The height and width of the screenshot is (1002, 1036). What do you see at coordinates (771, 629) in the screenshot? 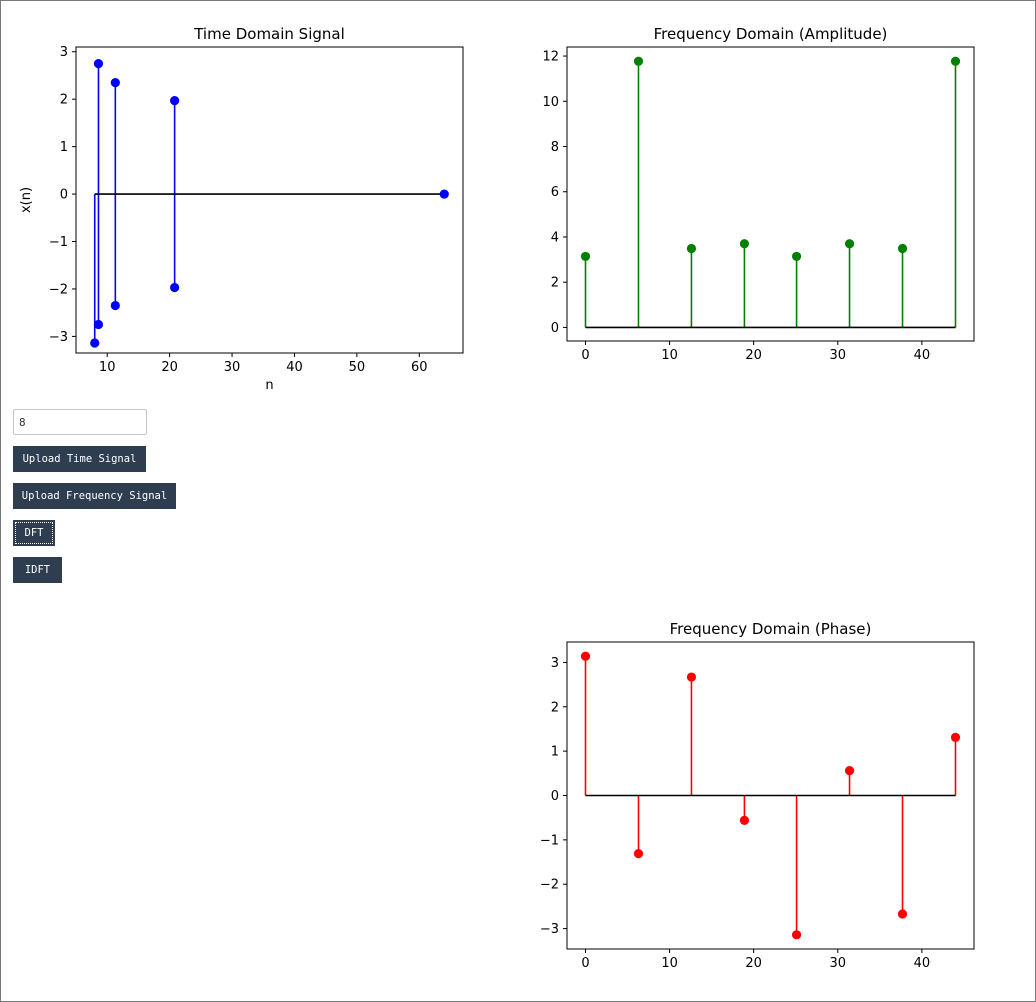
I see `chart-title: Frequency Domain (Phase)` at bounding box center [771, 629].